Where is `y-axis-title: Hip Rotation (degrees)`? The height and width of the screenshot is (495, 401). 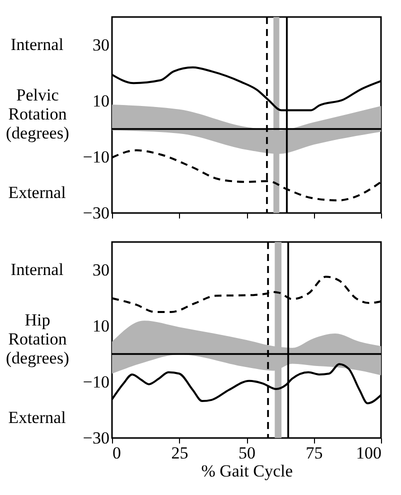
y-axis-title: Hip Rotation (degrees) is located at coordinates (38, 339).